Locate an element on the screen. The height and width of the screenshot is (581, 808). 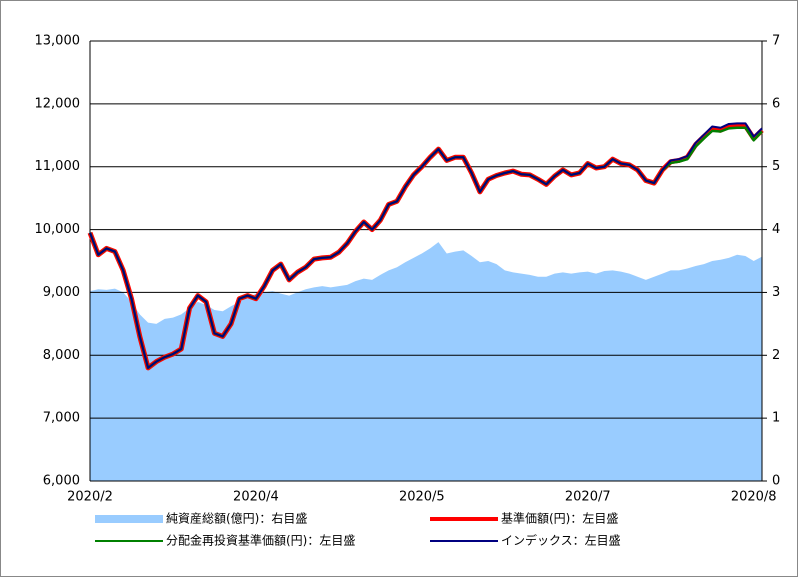
y2-tick-label: 0 is located at coordinates (776, 481).